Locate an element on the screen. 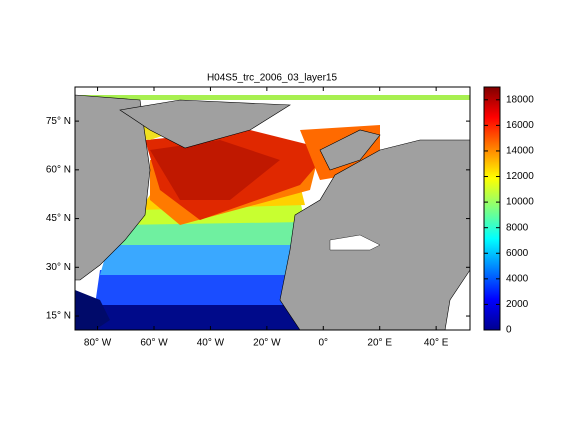  colorbar-tick-label: 0 is located at coordinates (509, 330).